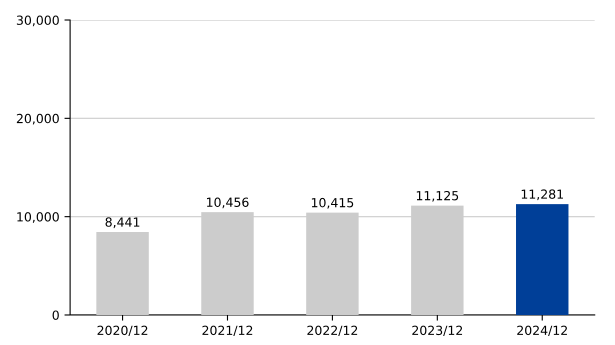  Describe the element at coordinates (333, 203) in the screenshot. I see `data-label: 10,415` at that location.